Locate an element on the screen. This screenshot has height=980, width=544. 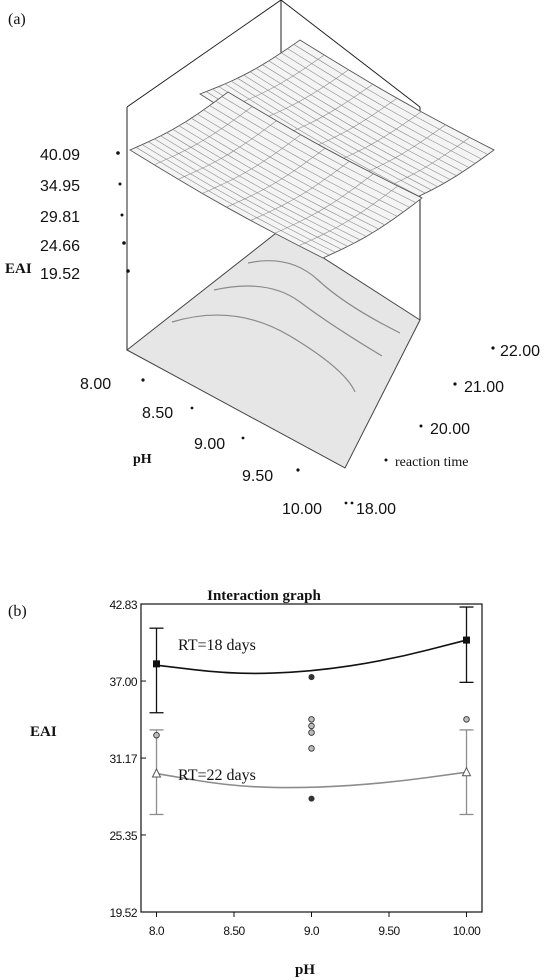
x-tick-label-0: 8.0 is located at coordinates (157, 931).